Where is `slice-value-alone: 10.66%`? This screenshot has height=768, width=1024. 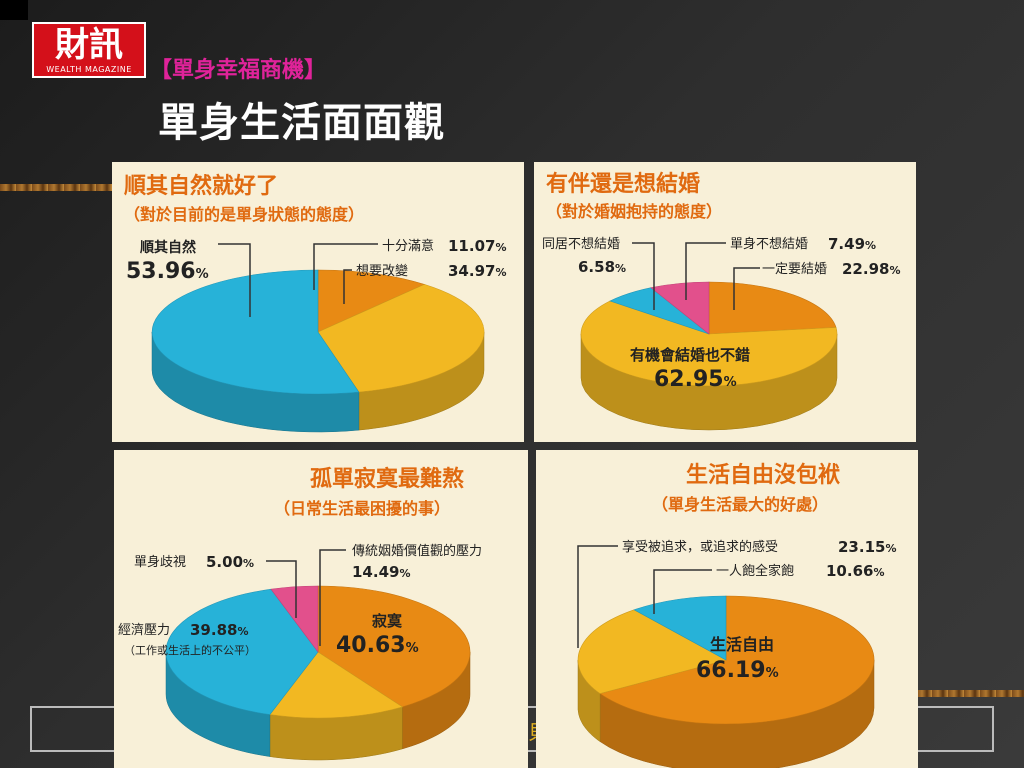
slice-value-alone: 10.66% is located at coordinates (855, 571).